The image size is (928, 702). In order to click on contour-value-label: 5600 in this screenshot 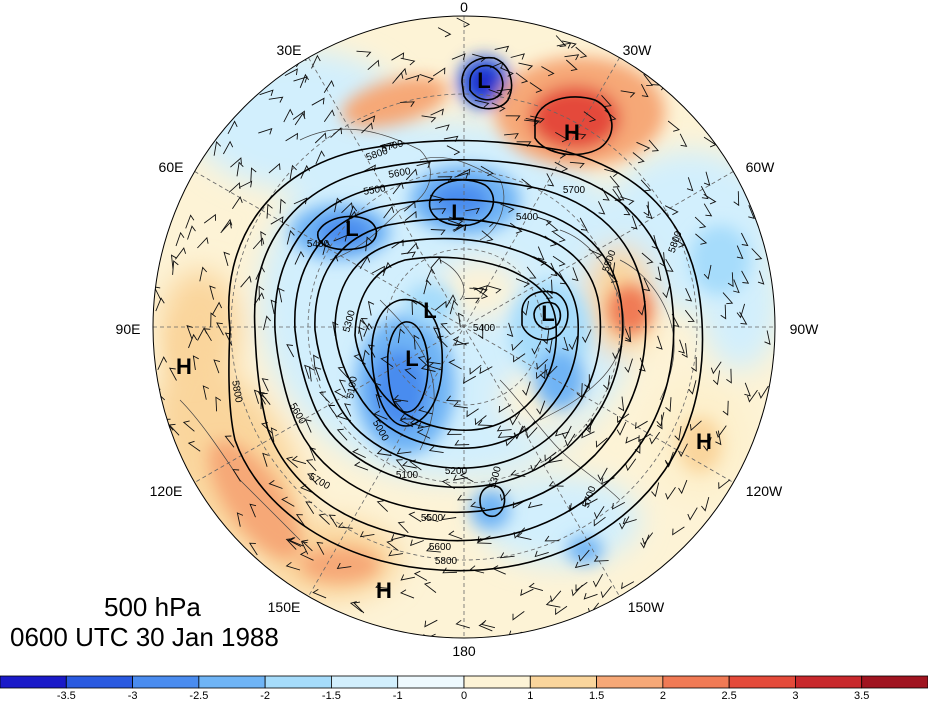, I will do `click(400, 173)`.